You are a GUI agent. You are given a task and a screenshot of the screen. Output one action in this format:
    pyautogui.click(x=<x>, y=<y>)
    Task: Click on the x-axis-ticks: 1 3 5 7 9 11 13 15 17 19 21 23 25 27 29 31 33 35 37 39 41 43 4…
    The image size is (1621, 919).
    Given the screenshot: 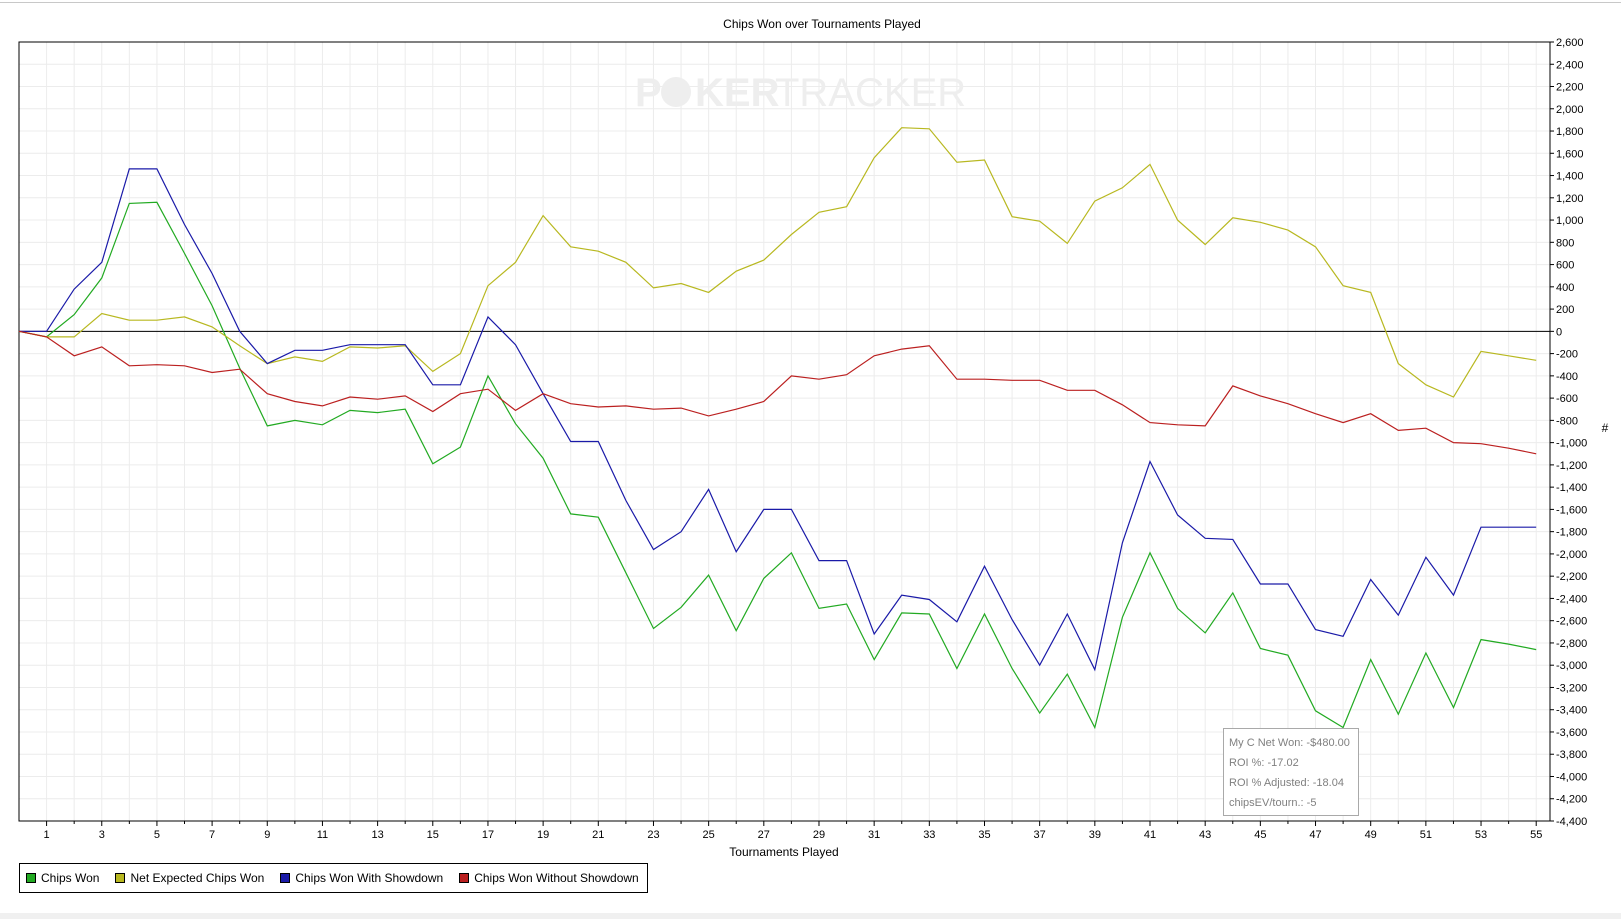 What is the action you would take?
    pyautogui.click(x=793, y=831)
    